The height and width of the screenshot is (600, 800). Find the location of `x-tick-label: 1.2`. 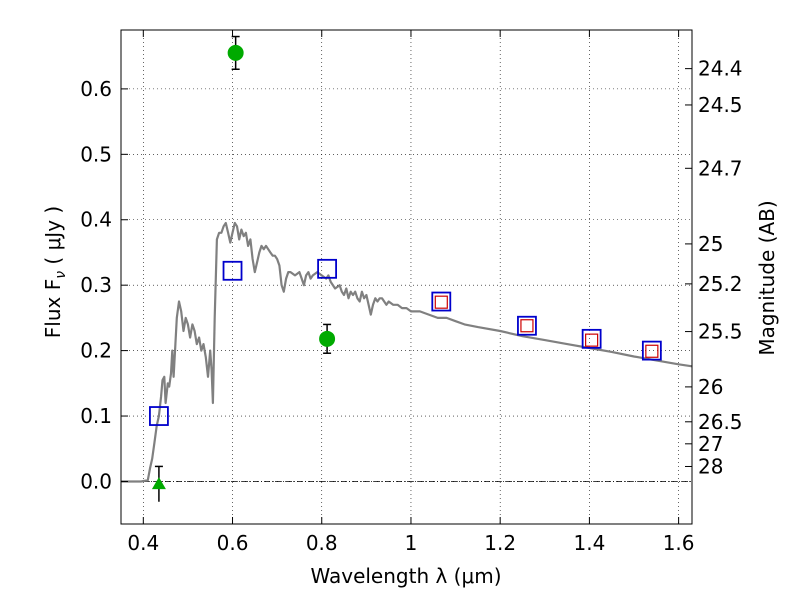

x-tick-label: 1.2 is located at coordinates (500, 543).